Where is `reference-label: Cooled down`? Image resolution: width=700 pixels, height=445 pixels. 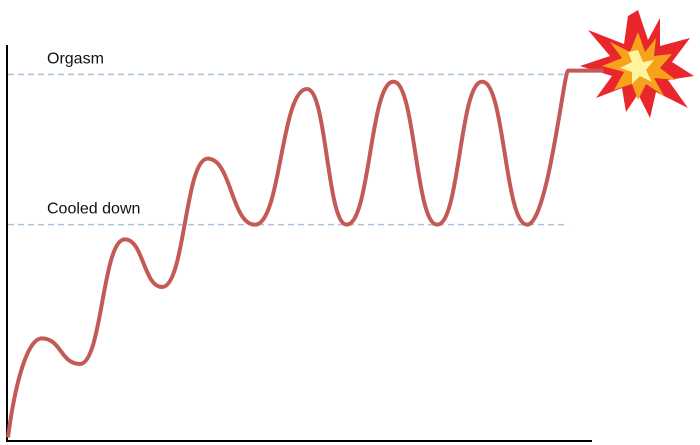 reference-label: Cooled down is located at coordinates (93, 209).